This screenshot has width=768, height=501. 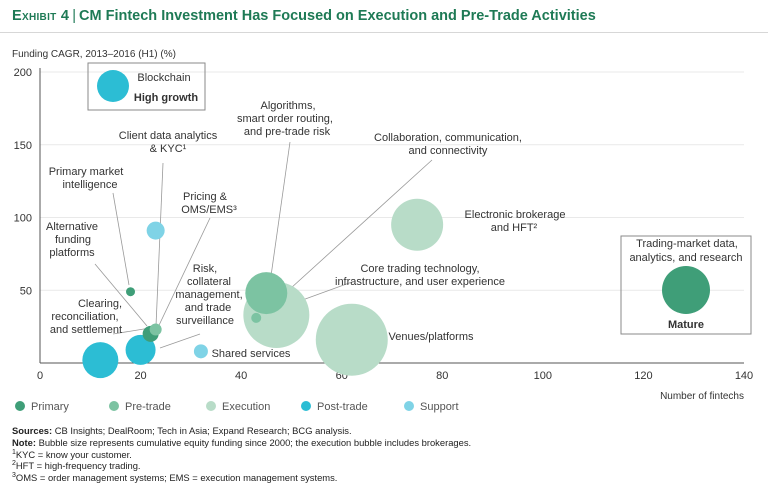 I want to click on annotation-12-line-2: and HFT², so click(x=514, y=228).